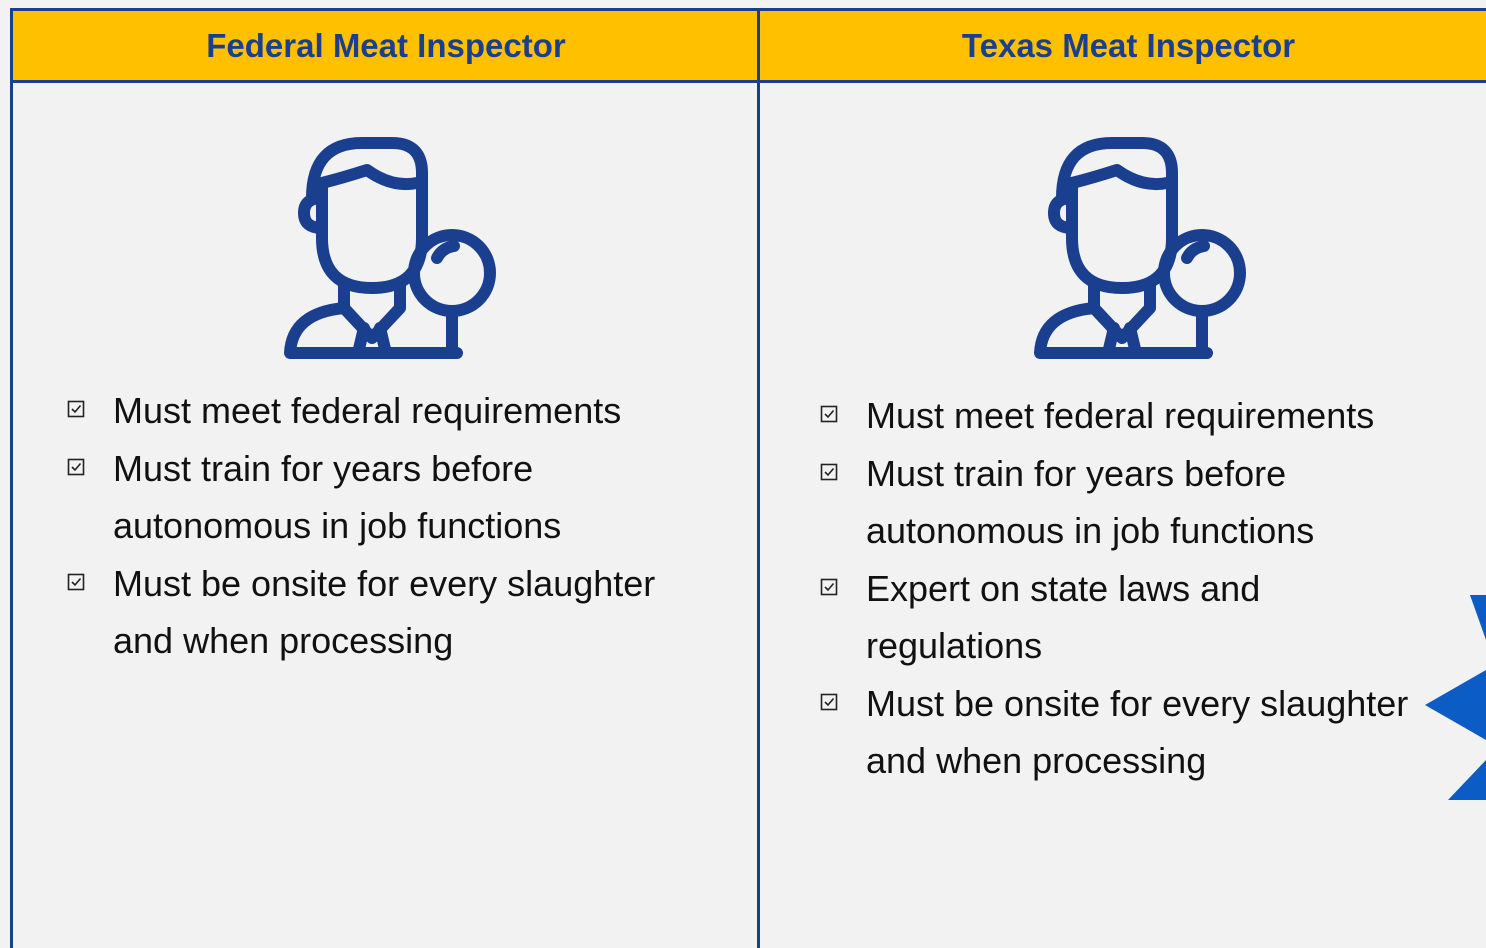 The width and height of the screenshot is (1486, 948). Describe the element at coordinates (386, 45) in the screenshot. I see `column-header: Federal Meat Inspector` at that location.